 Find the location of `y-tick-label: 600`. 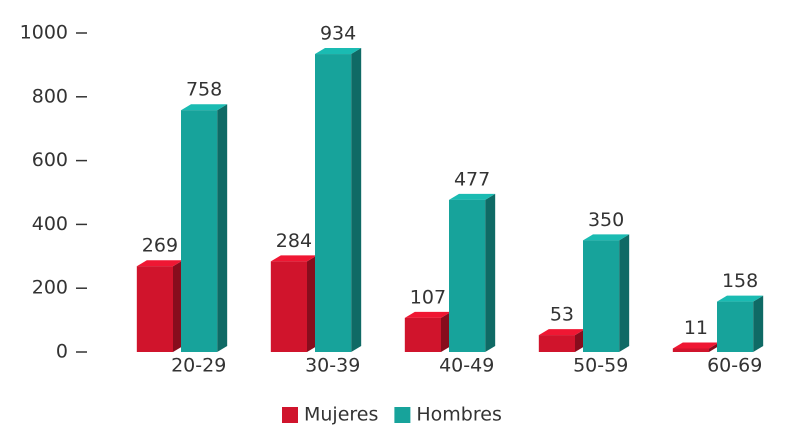

y-tick-label: 600 is located at coordinates (50, 160).